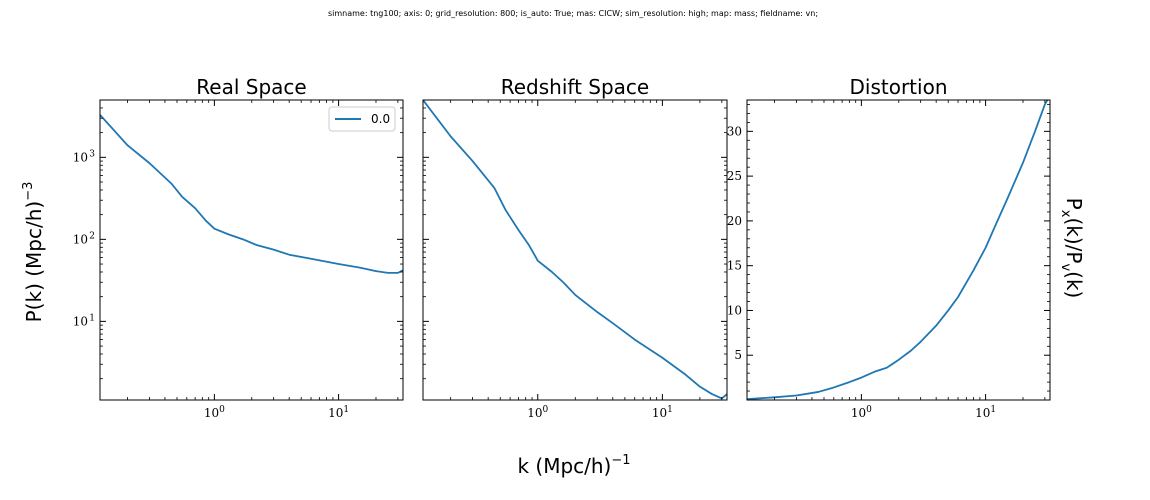  Describe the element at coordinates (1065, 267) in the screenshot. I see `y-axis-label-right-sub2: v` at that location.